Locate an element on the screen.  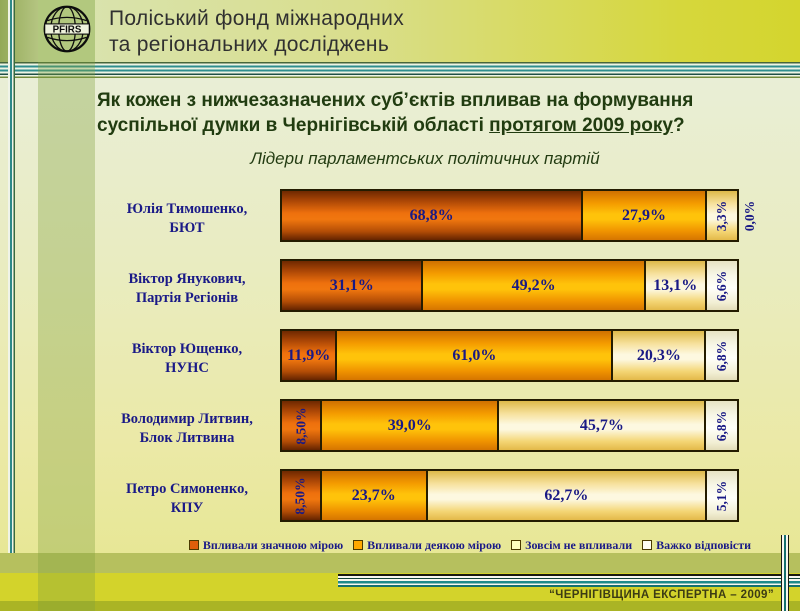
stacked-bar: 31,1% 49,2% 13,1% 6,6% is located at coordinates (509, 285).